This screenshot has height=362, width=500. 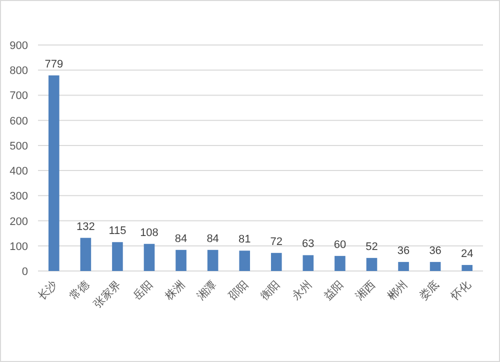 I want to click on data-label: 24, so click(x=467, y=254).